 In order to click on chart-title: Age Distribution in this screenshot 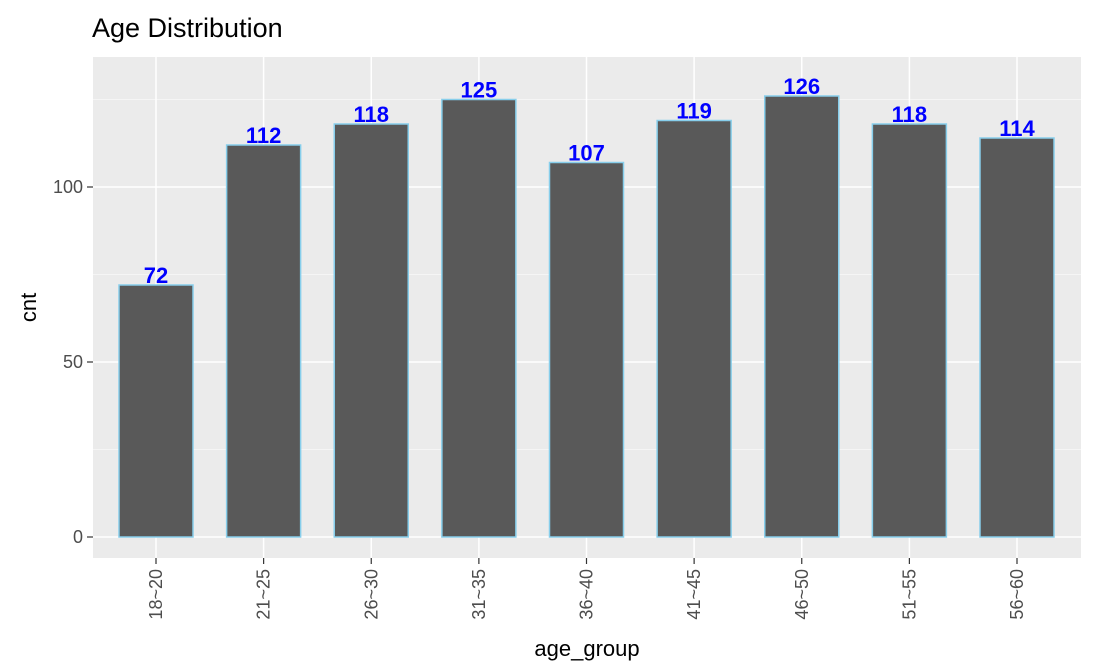, I will do `click(187, 28)`.